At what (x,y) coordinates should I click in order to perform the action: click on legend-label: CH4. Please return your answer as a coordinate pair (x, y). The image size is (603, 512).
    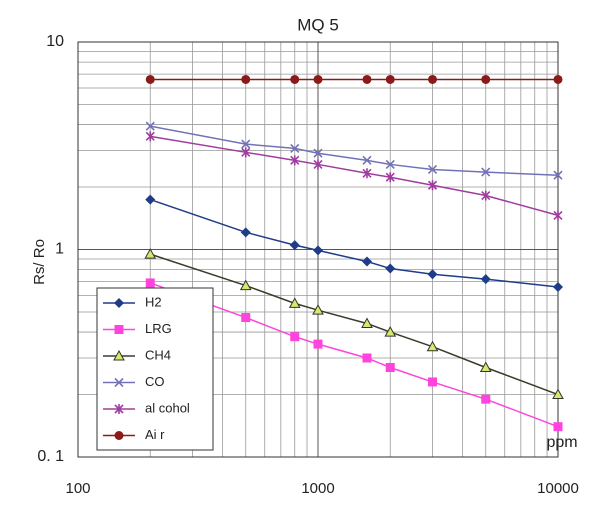
    Looking at the image, I should click on (158, 354).